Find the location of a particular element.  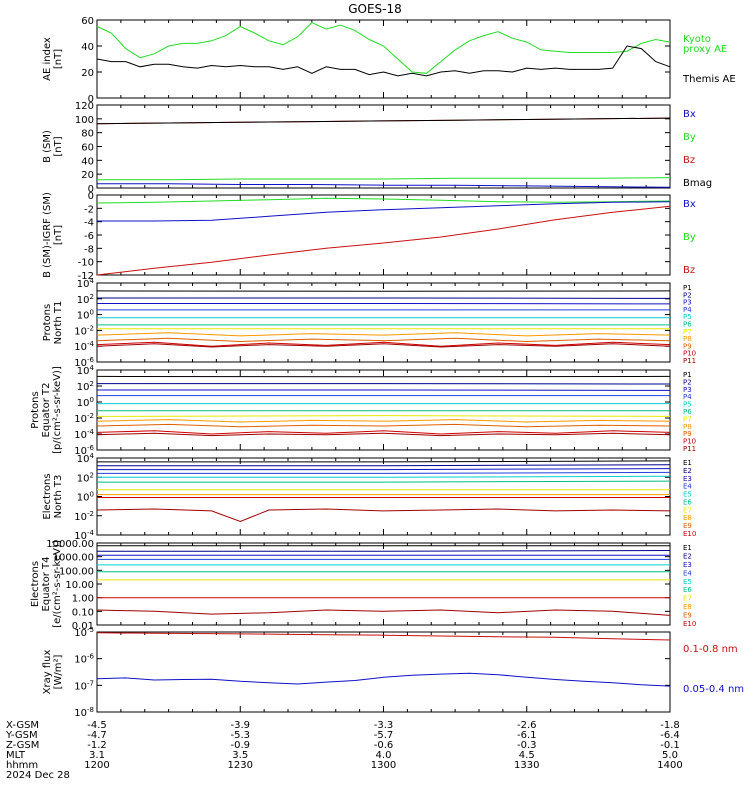

x-row-value: 1230 is located at coordinates (240, 765).